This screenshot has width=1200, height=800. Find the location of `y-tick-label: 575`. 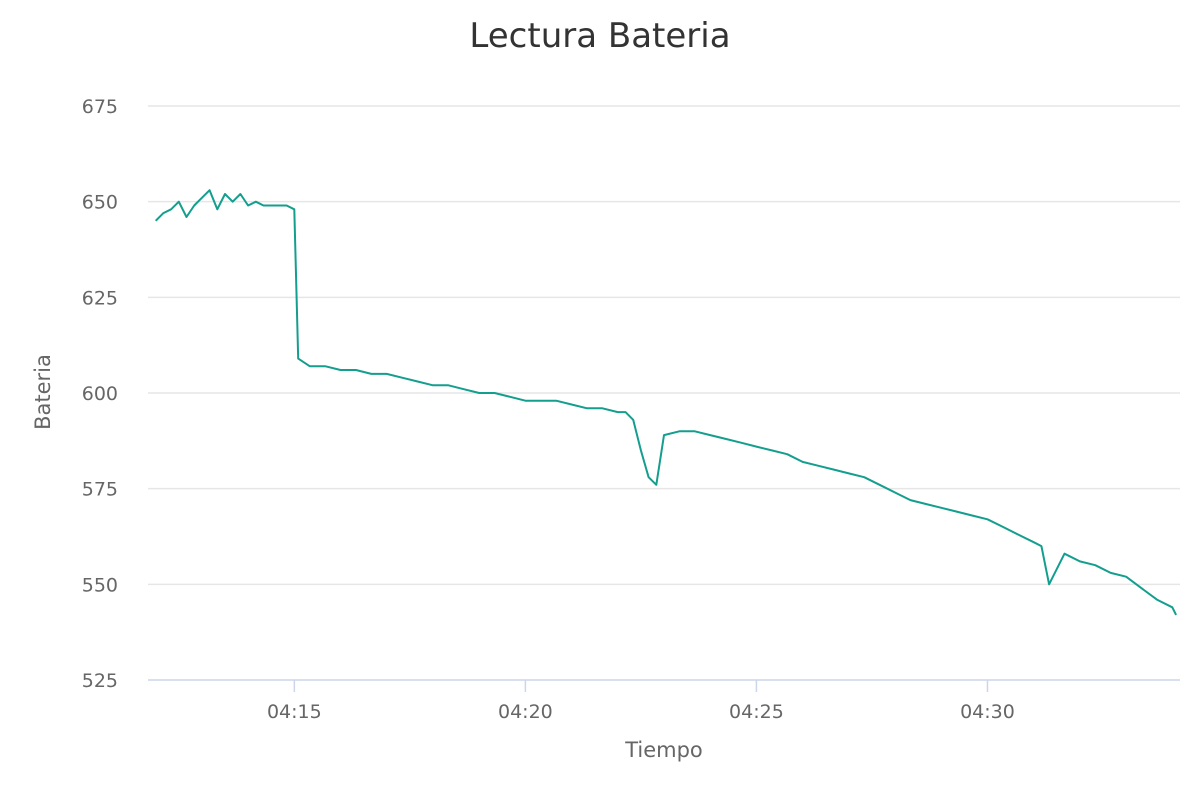

y-tick-label: 575 is located at coordinates (100, 490).